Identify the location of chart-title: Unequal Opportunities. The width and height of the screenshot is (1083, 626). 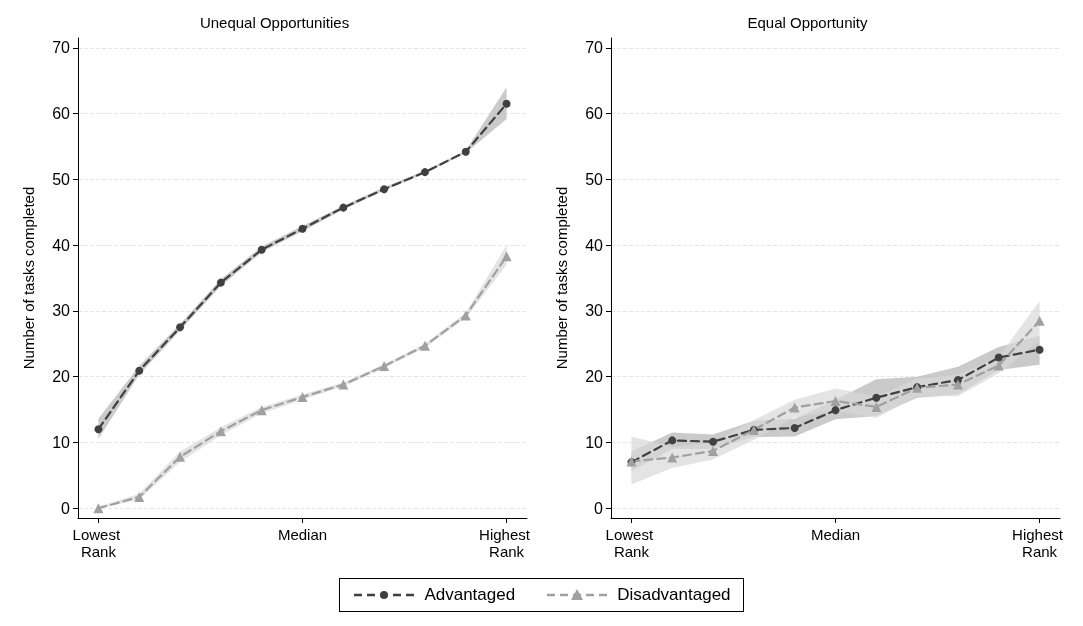
(274, 22).